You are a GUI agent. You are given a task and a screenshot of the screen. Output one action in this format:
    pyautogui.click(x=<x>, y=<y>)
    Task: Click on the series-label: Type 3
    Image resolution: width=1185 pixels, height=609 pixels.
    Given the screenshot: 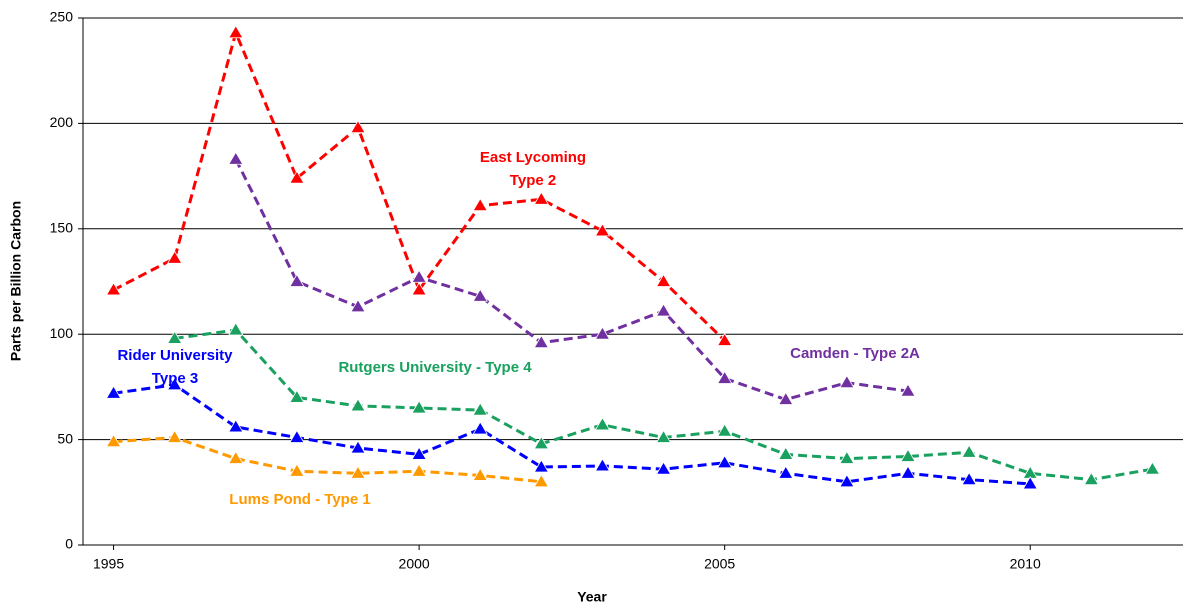 What is the action you would take?
    pyautogui.click(x=175, y=378)
    